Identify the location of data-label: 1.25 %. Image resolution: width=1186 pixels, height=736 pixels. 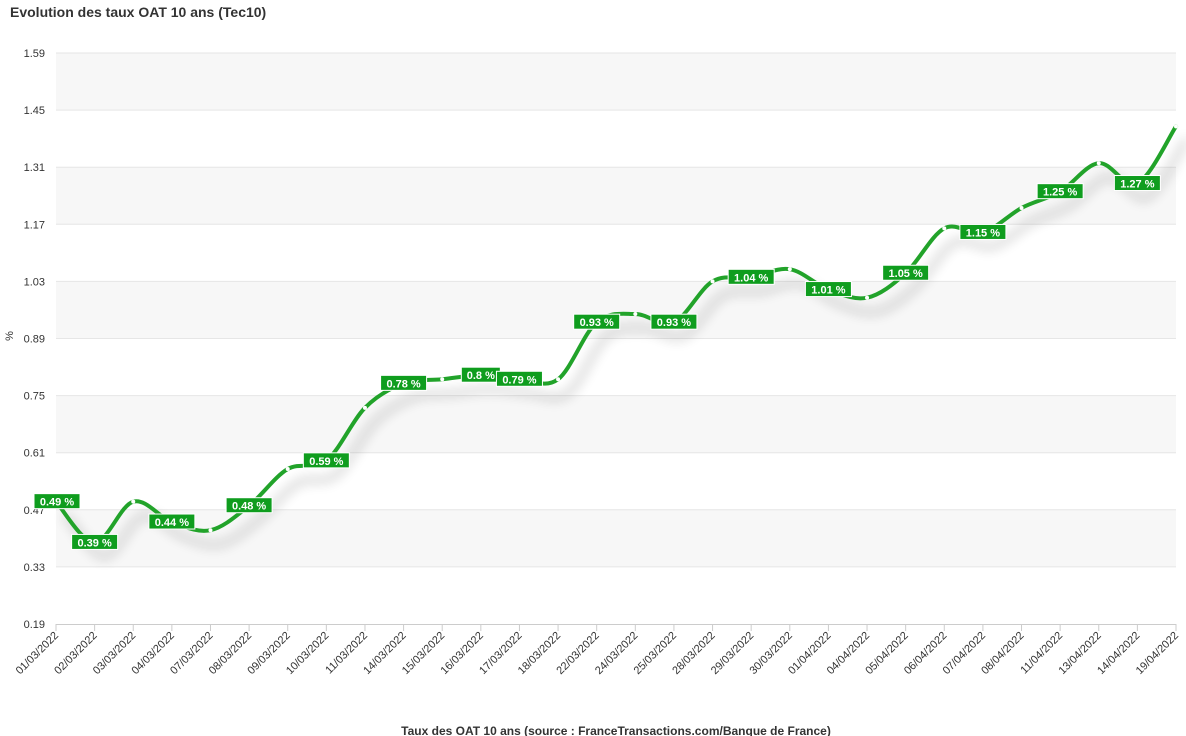
(1060, 191).